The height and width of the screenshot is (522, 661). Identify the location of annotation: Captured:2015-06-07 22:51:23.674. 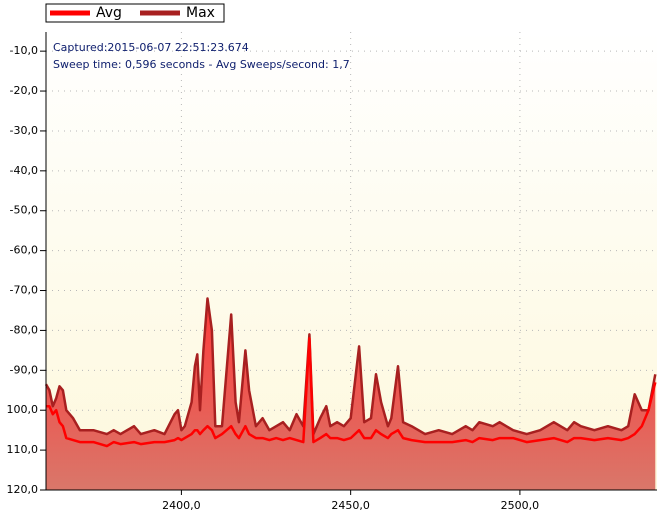
(151, 47).